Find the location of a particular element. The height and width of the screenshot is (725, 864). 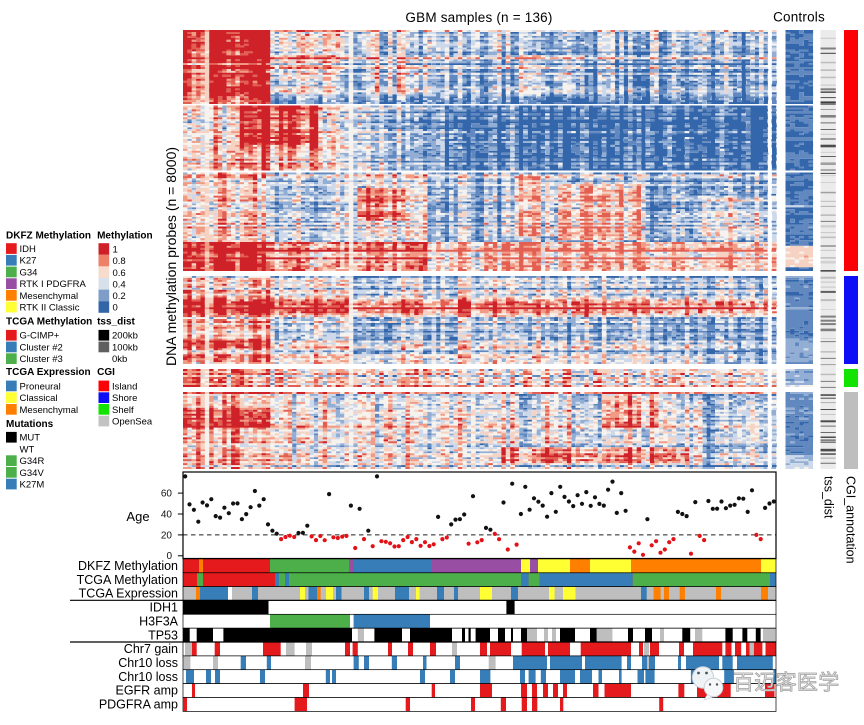

svg-text: G34 is located at coordinates (29, 272).